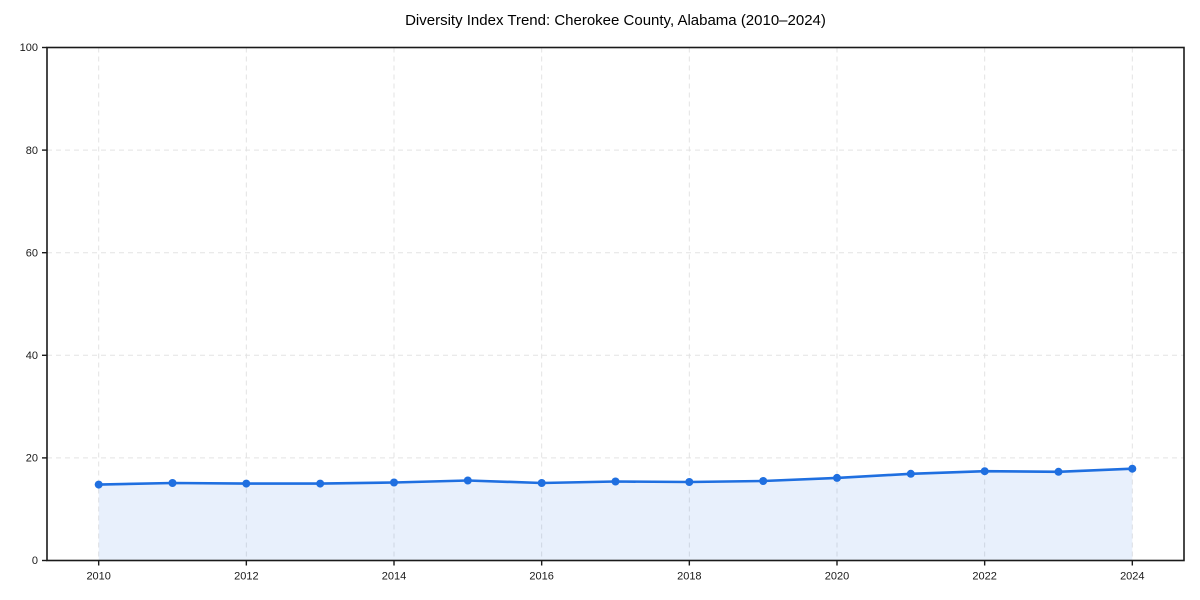 The image size is (1200, 600). I want to click on x-tick-label: 2020, so click(837, 577).